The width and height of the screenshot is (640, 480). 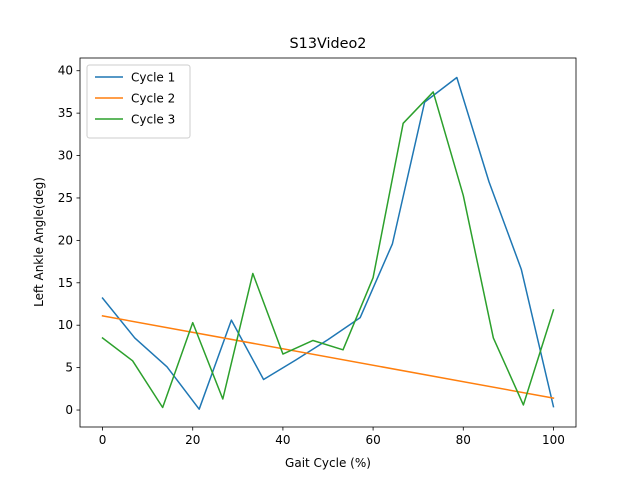 I want to click on y-tick-label: 35, so click(x=65, y=113).